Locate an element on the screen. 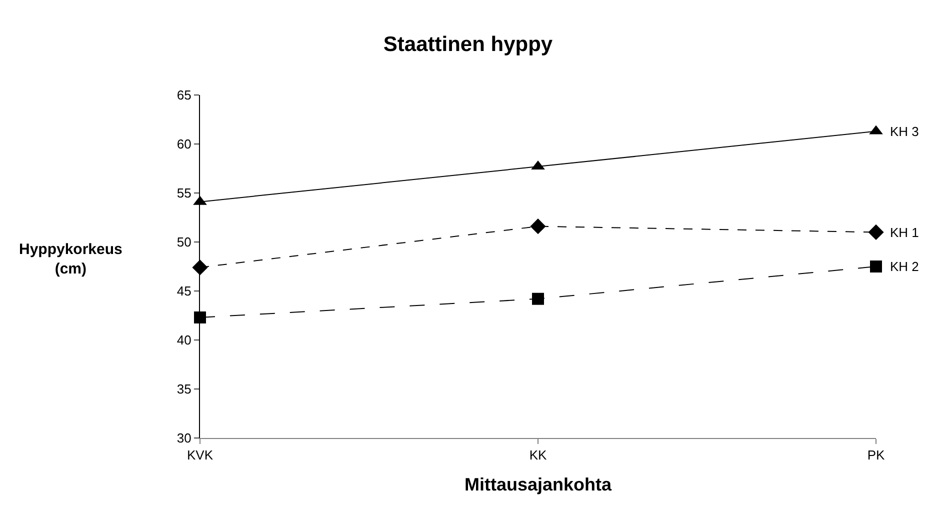 The height and width of the screenshot is (520, 936). x-tick-label: KK is located at coordinates (538, 455).